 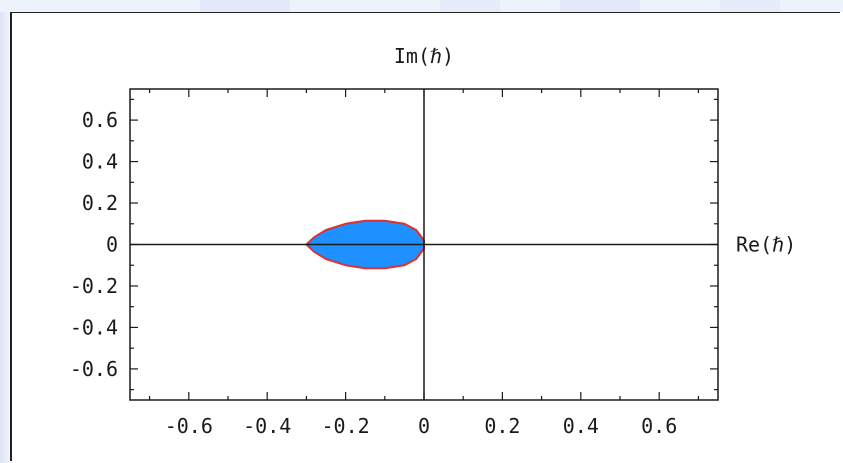 I want to click on y-tick-label: 0, so click(x=112, y=245).